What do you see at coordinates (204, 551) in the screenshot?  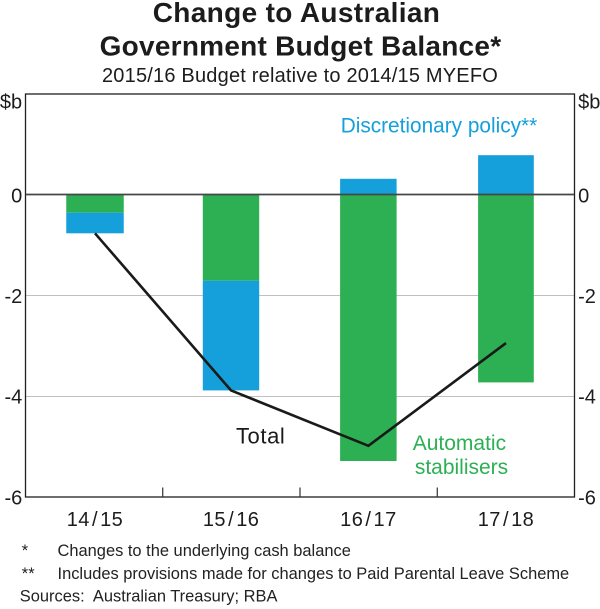 I see `svg-text:Changes to the underlying cash: Changes to the underlying cash balance` at bounding box center [204, 551].